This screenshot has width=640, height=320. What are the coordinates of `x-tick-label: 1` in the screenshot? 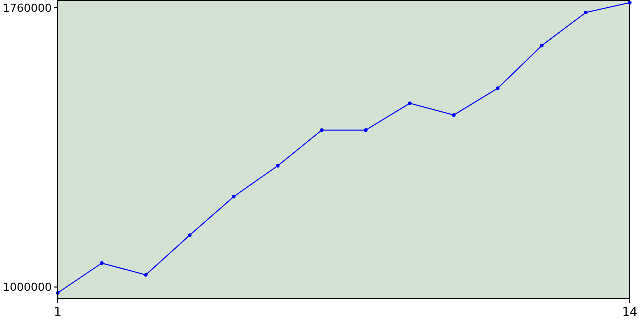 It's located at (58, 312).